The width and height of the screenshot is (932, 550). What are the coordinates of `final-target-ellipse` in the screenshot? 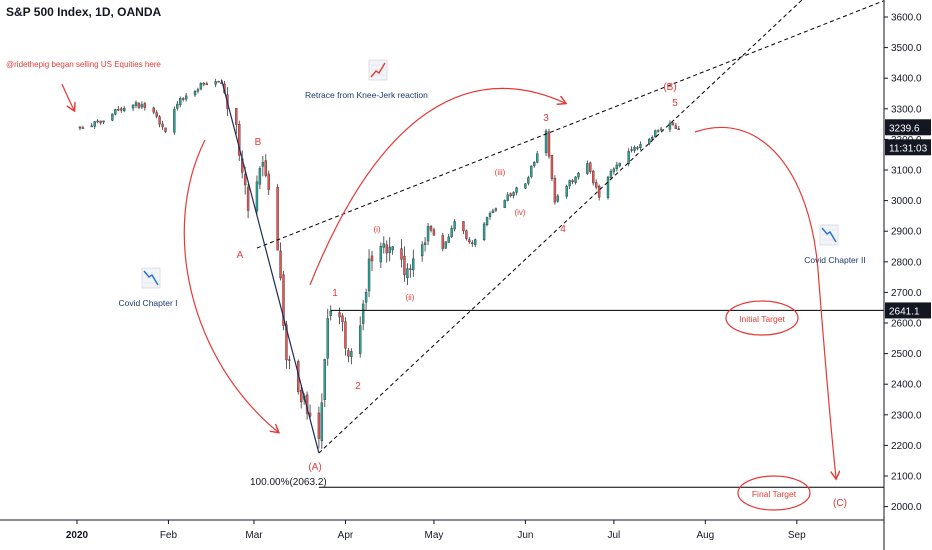 It's located at (774, 493).